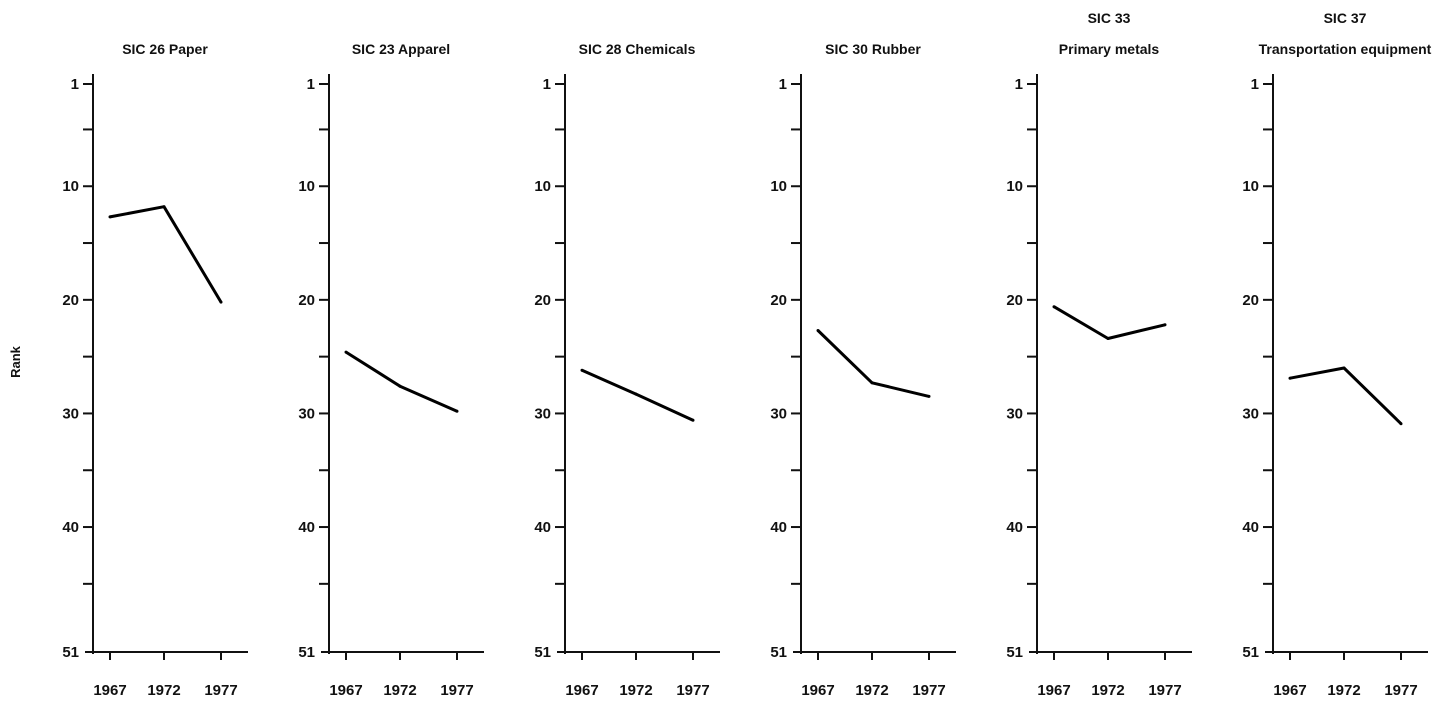 The width and height of the screenshot is (1439, 705). Describe the element at coordinates (401, 49) in the screenshot. I see `panel-title: SIC 23 Apparel` at that location.